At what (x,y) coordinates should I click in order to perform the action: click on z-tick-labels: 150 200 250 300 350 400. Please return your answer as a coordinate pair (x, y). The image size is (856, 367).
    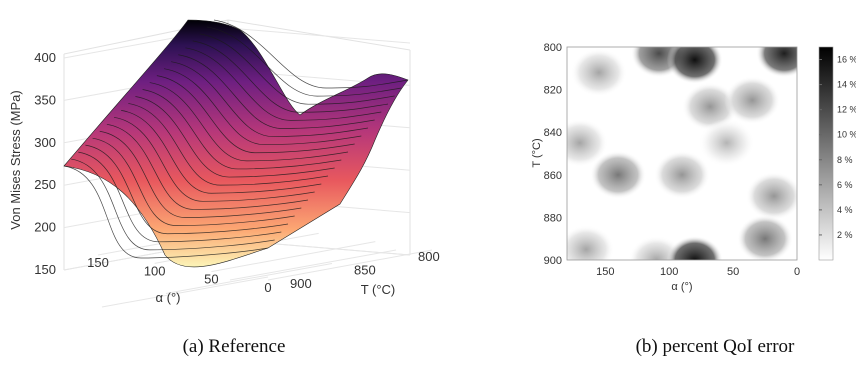
    Looking at the image, I should click on (45, 163).